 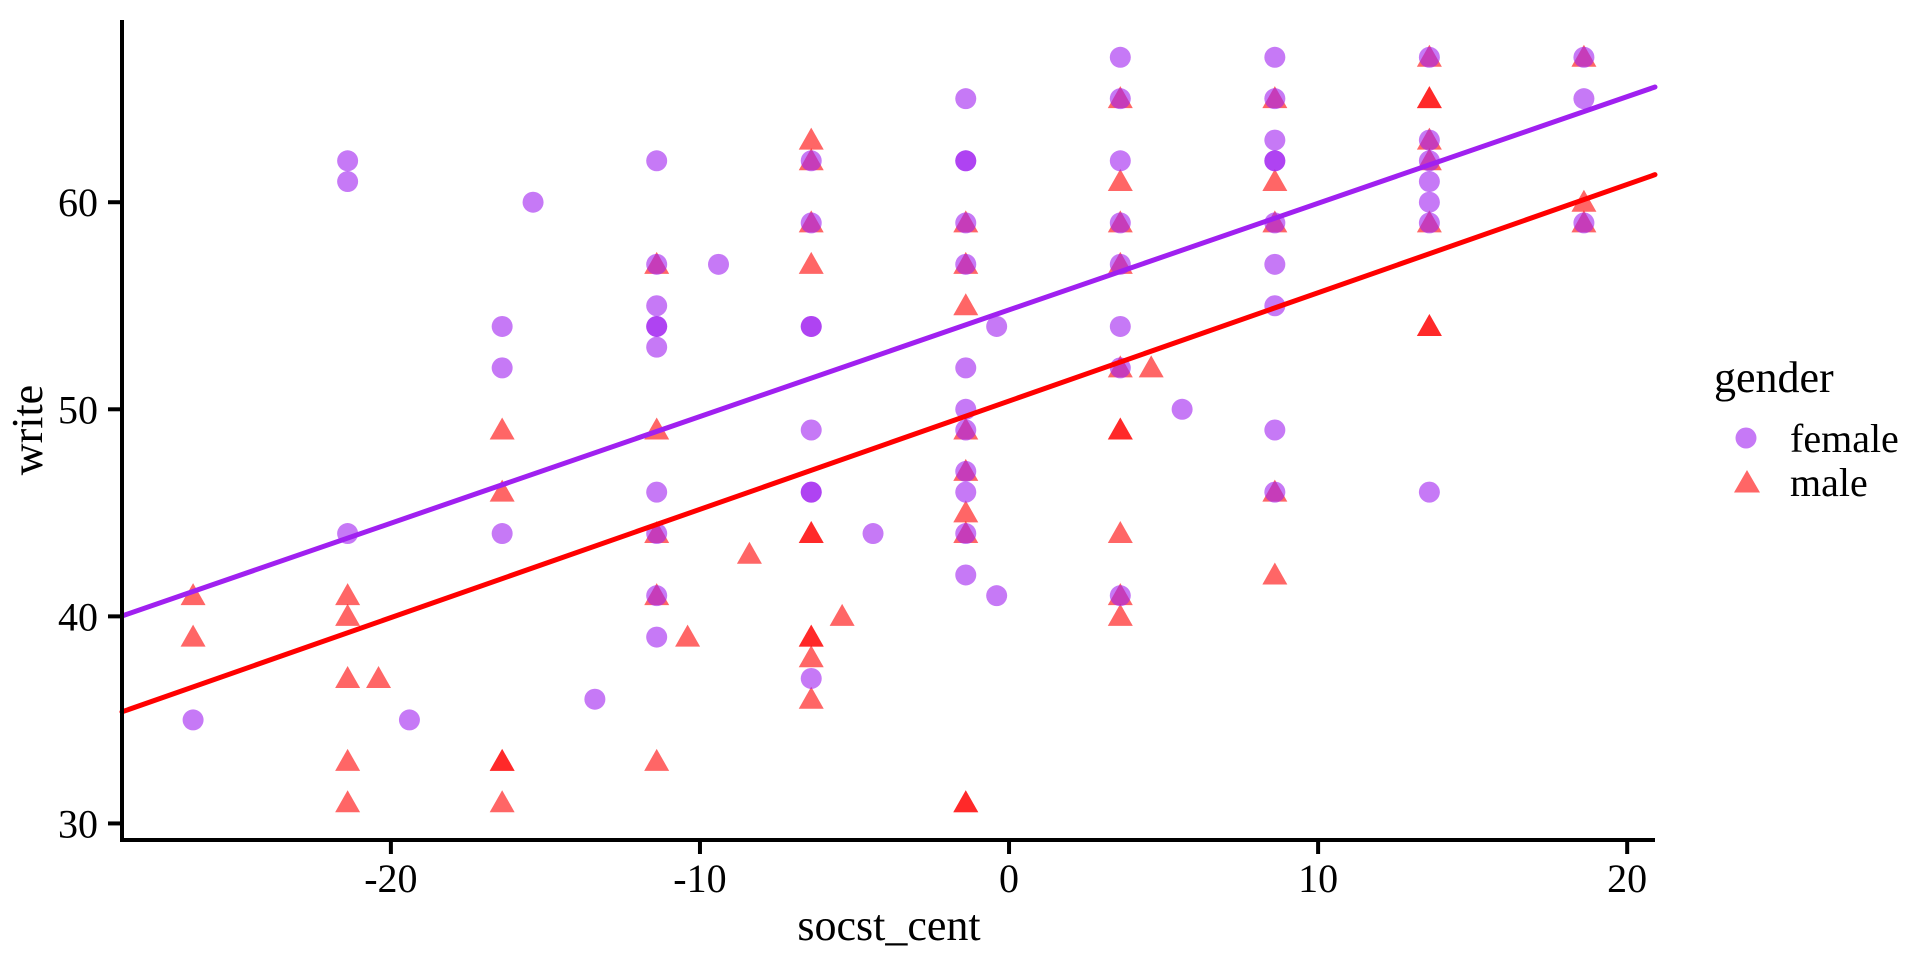 I want to click on legend-label-male: male, so click(x=1829, y=482).